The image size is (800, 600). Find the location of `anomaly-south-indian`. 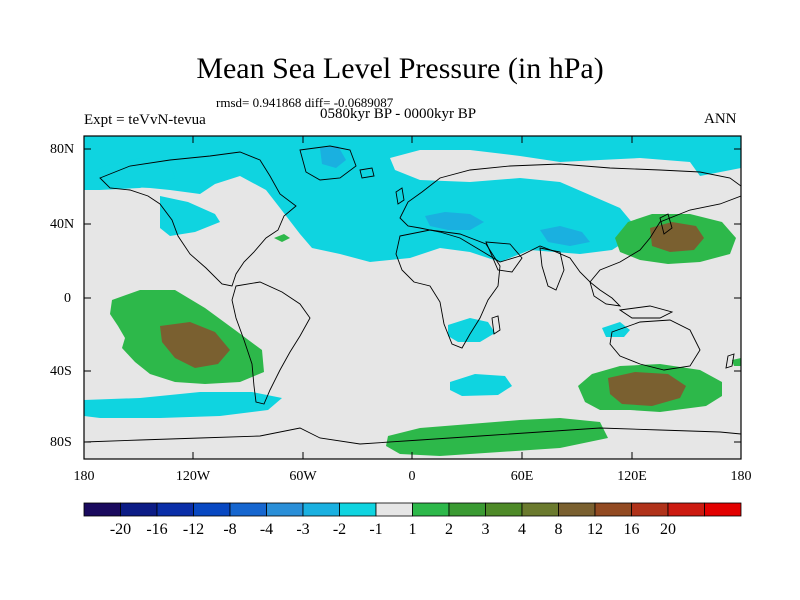

anomaly-south-indian is located at coordinates (481, 385).